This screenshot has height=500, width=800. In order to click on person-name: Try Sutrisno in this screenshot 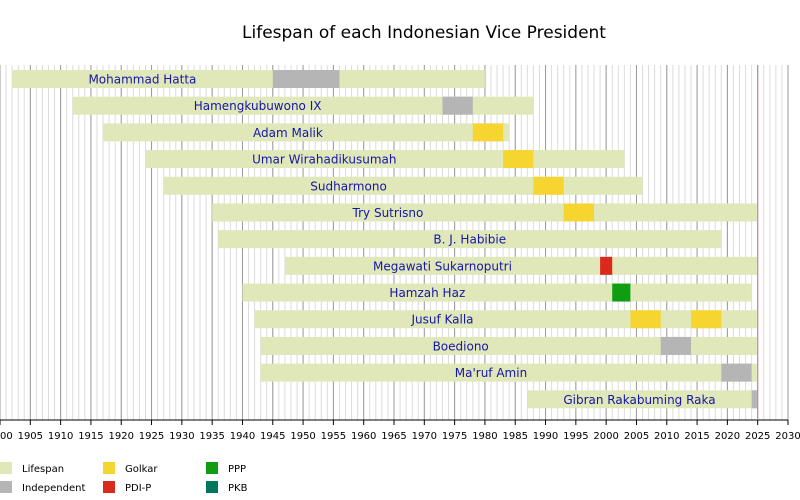, I will do `click(388, 213)`.